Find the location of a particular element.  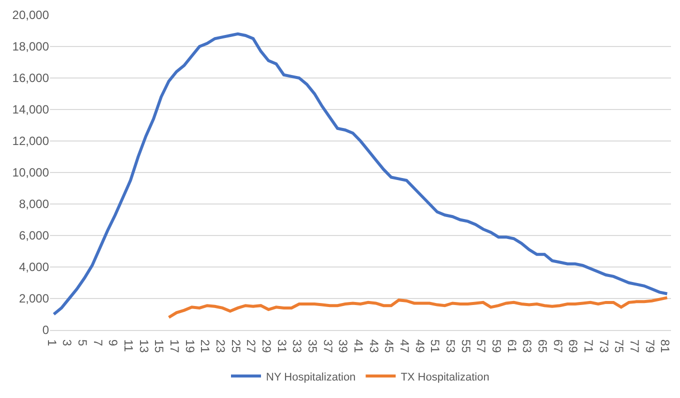

x-tick-label: 3 is located at coordinates (67, 342).